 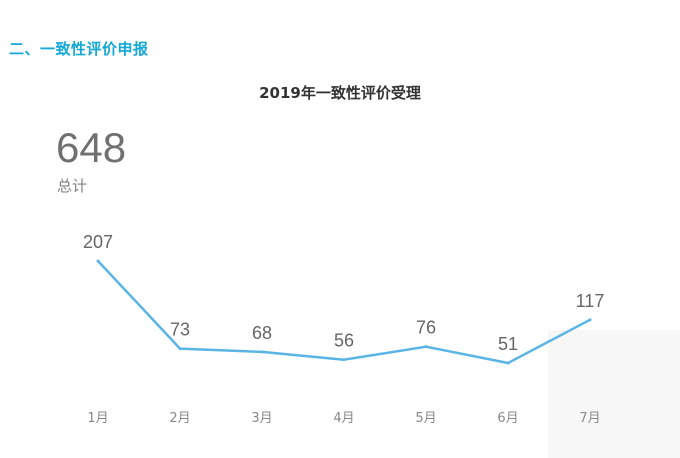 What do you see at coordinates (179, 418) in the screenshot?
I see `x-tick-label-2: 2月` at bounding box center [179, 418].